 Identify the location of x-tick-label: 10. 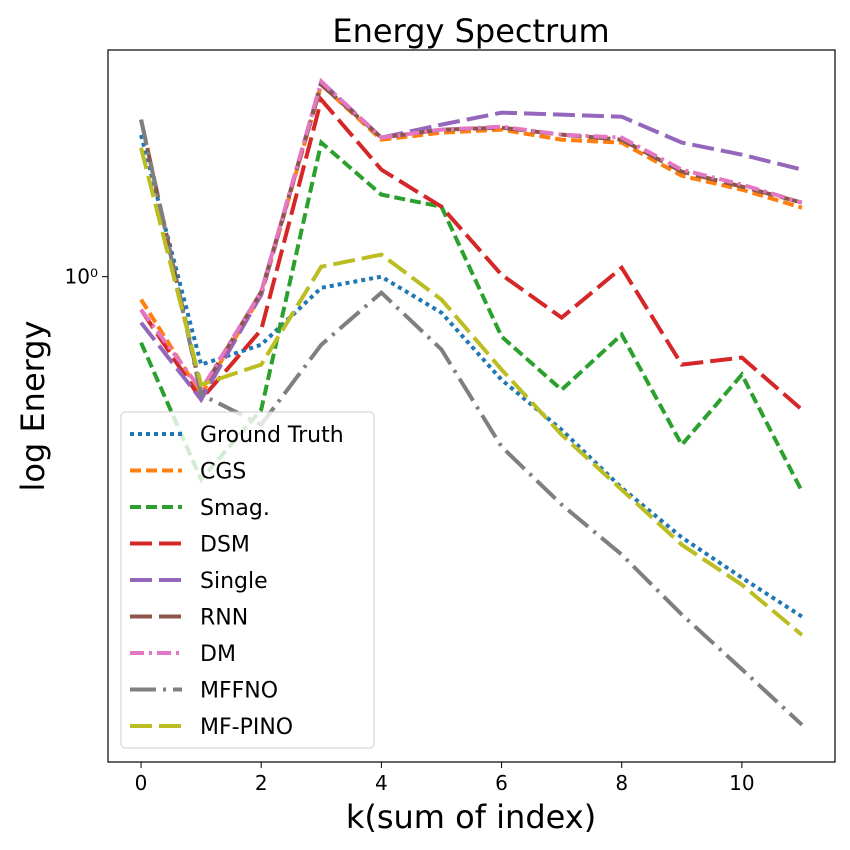
(741, 783).